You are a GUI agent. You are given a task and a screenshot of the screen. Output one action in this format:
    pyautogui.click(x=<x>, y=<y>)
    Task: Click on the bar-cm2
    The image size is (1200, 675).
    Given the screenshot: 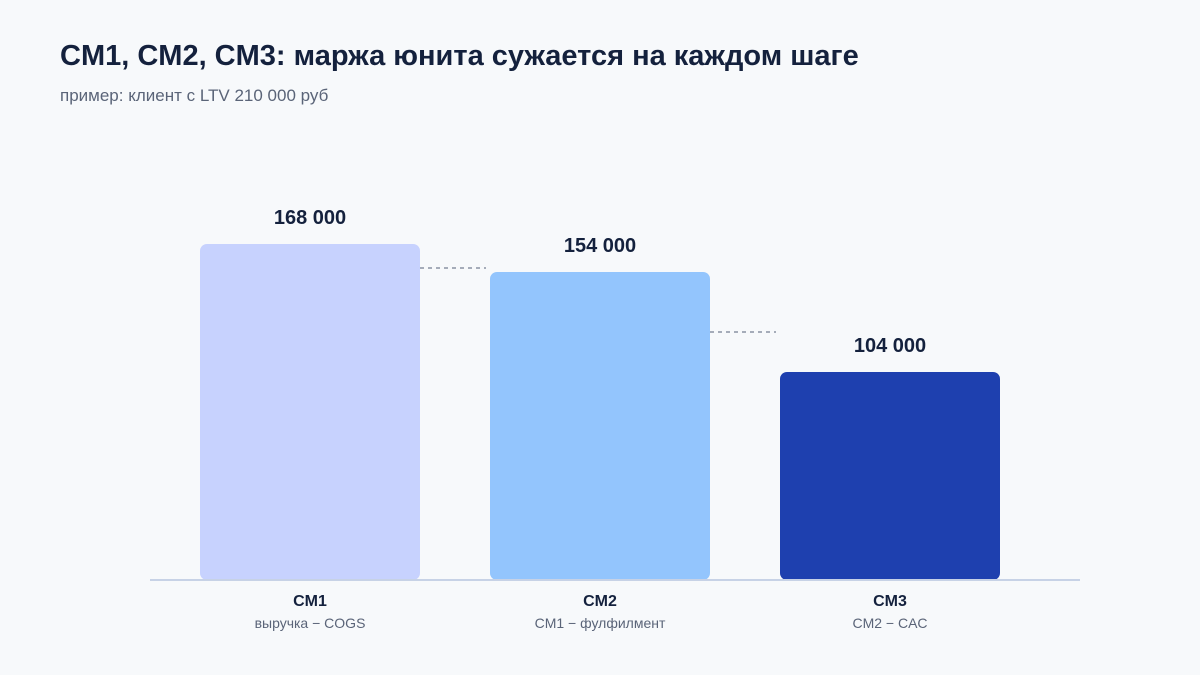 What is the action you would take?
    pyautogui.click(x=600, y=426)
    